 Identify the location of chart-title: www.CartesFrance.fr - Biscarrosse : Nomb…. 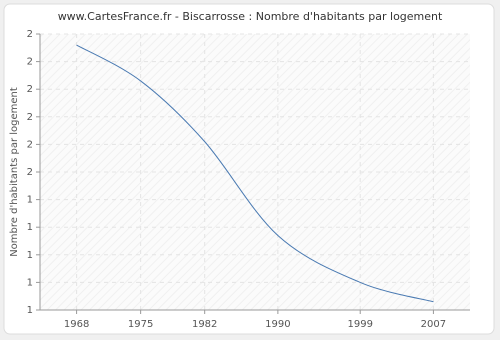
(250, 16).